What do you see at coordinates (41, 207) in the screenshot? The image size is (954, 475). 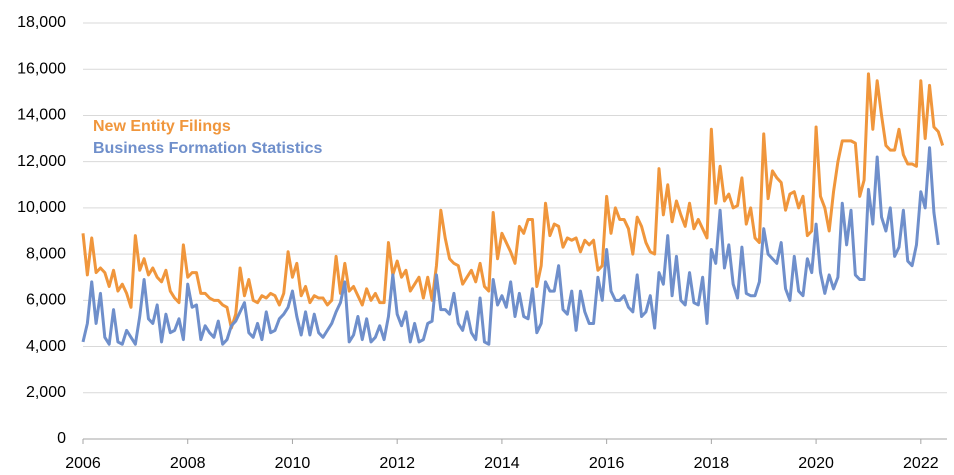 I see `y-tick-label: 10,000` at bounding box center [41, 207].